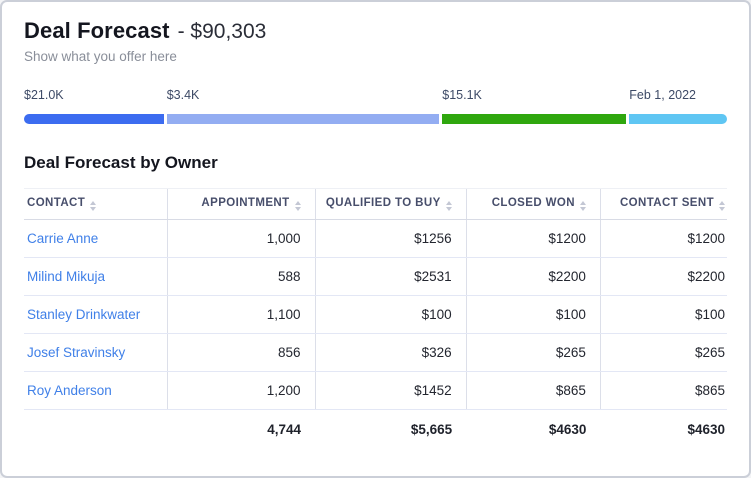 This screenshot has height=478, width=751. I want to click on column-header-contact: Contact, so click(96, 204).